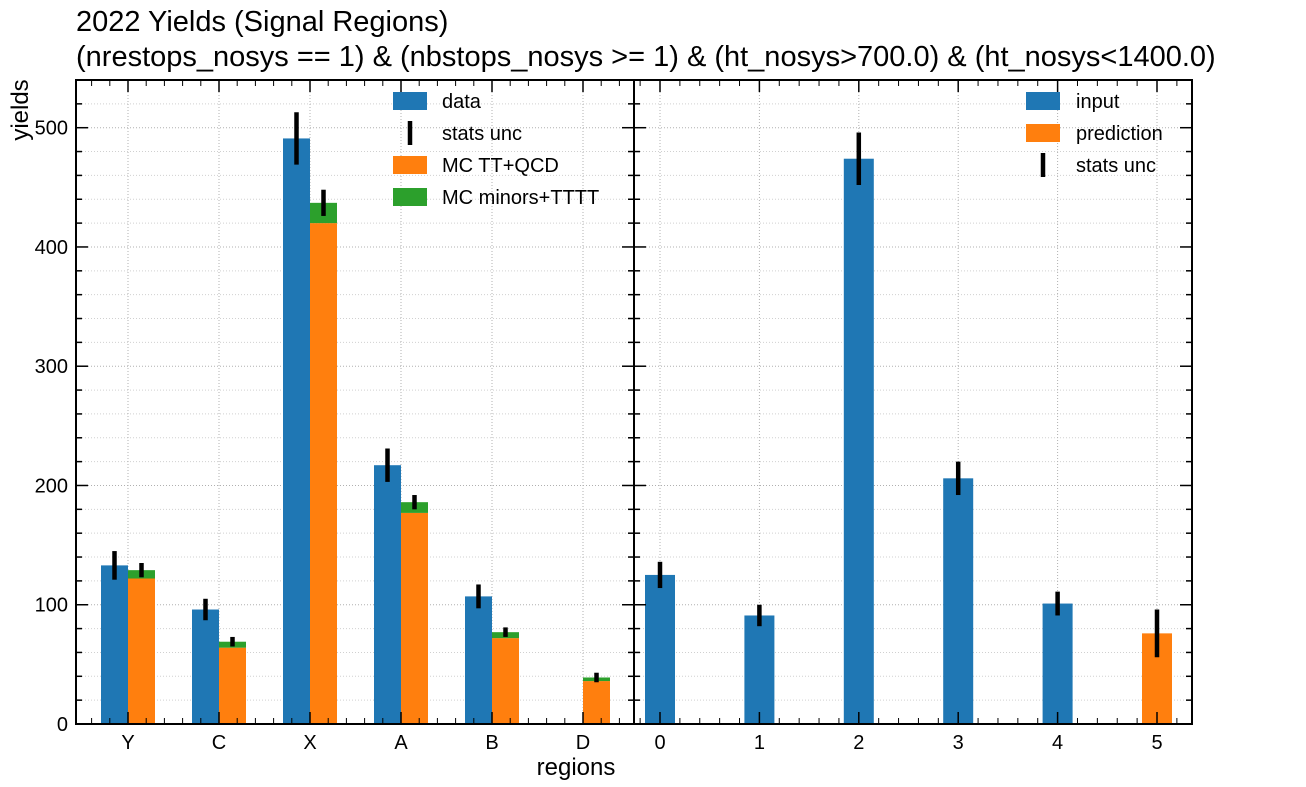 Image resolution: width=1306 pixels, height=787 pixels. Describe the element at coordinates (491, 743) in the screenshot. I see `x-tick-label: B` at that location.